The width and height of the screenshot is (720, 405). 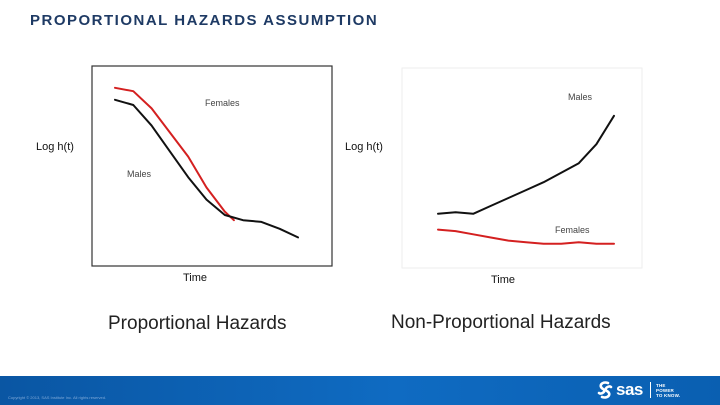 What do you see at coordinates (661, 385) in the screenshot?
I see `tagline-line: THE` at bounding box center [661, 385].